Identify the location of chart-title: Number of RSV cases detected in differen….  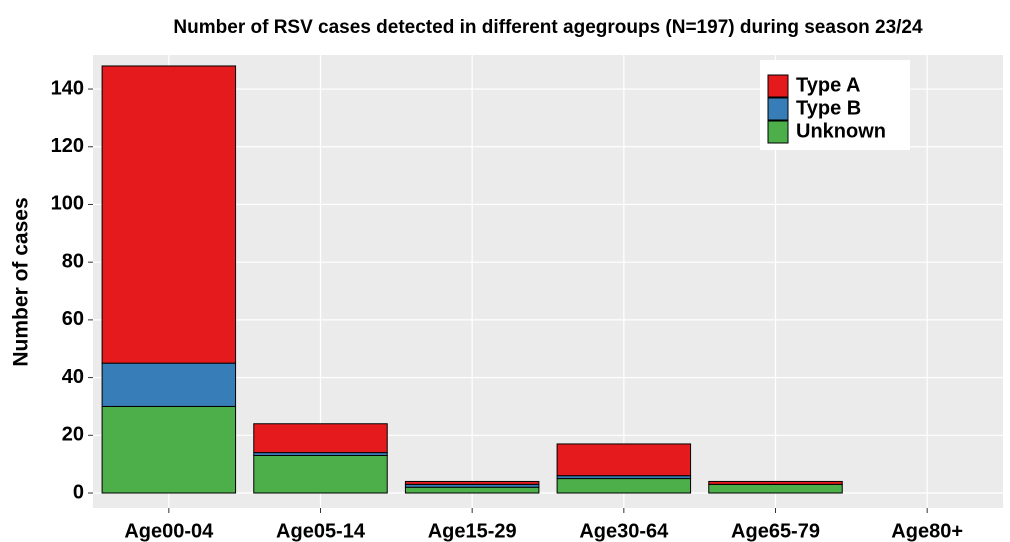
(548, 27).